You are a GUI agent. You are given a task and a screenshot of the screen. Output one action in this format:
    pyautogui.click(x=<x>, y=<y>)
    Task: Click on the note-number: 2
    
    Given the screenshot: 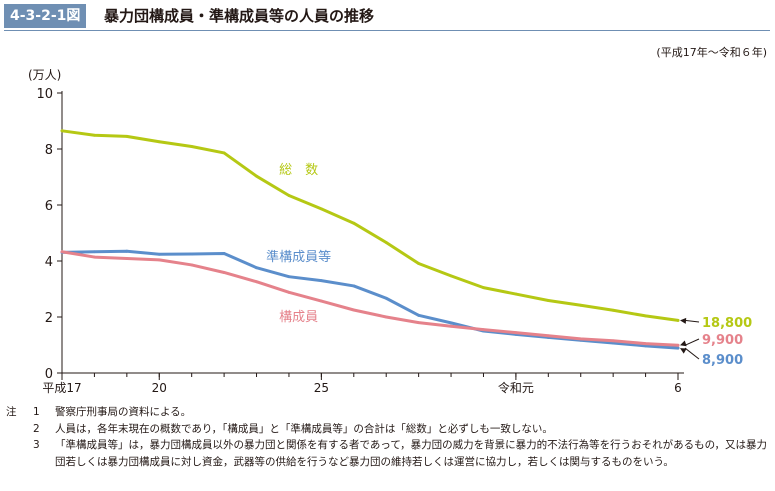 What is the action you would take?
    pyautogui.click(x=36, y=428)
    